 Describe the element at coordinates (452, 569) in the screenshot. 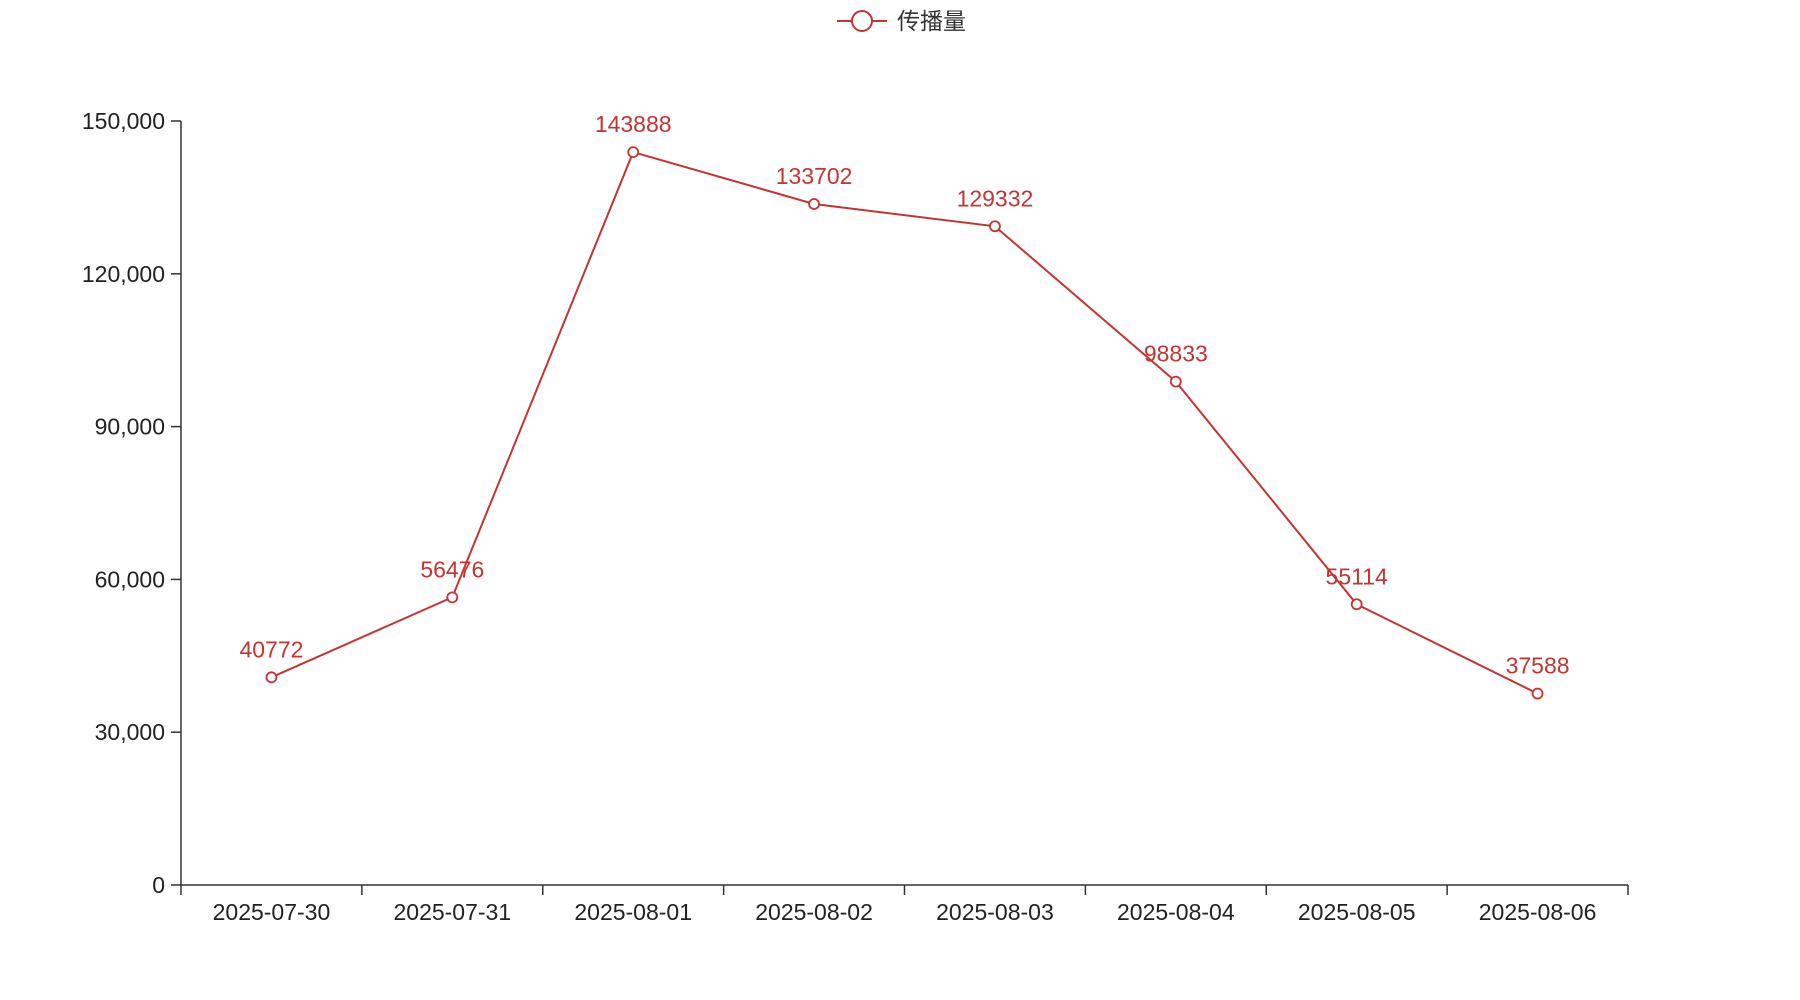

I see `data-label: 56476` at that location.